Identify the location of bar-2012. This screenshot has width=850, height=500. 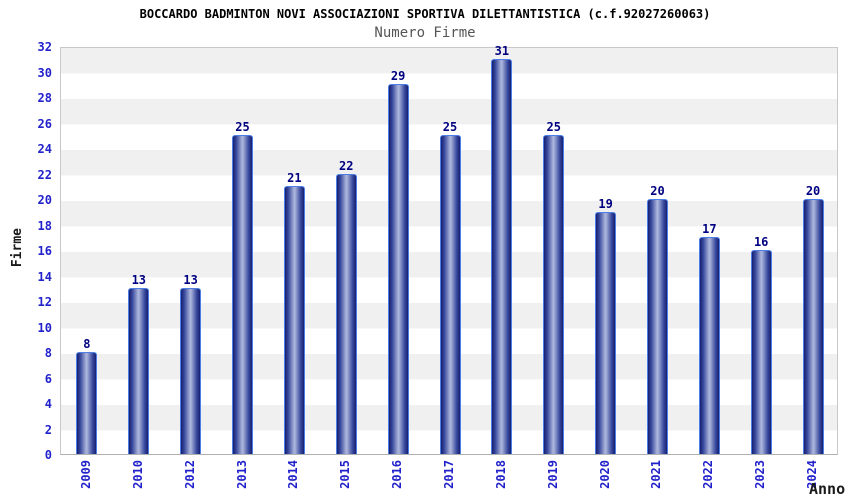
(191, 371).